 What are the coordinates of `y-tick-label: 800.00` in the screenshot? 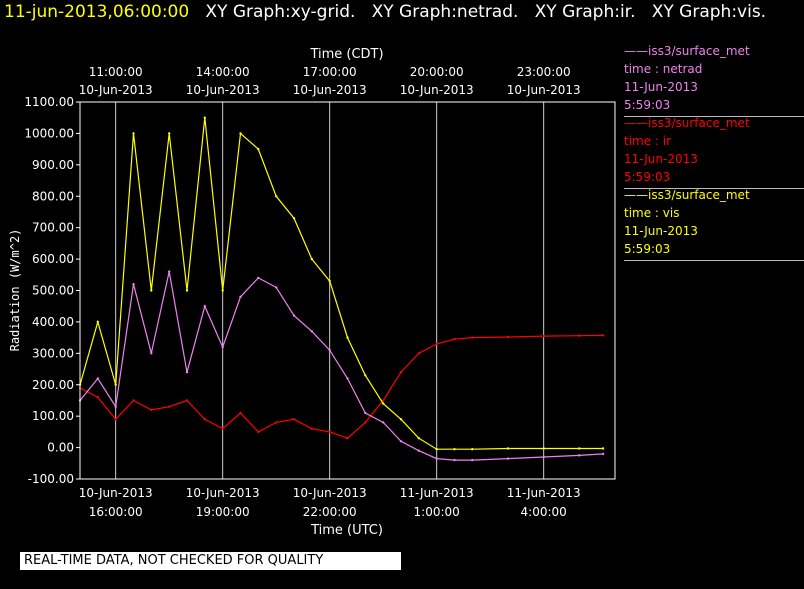 It's located at (53, 196).